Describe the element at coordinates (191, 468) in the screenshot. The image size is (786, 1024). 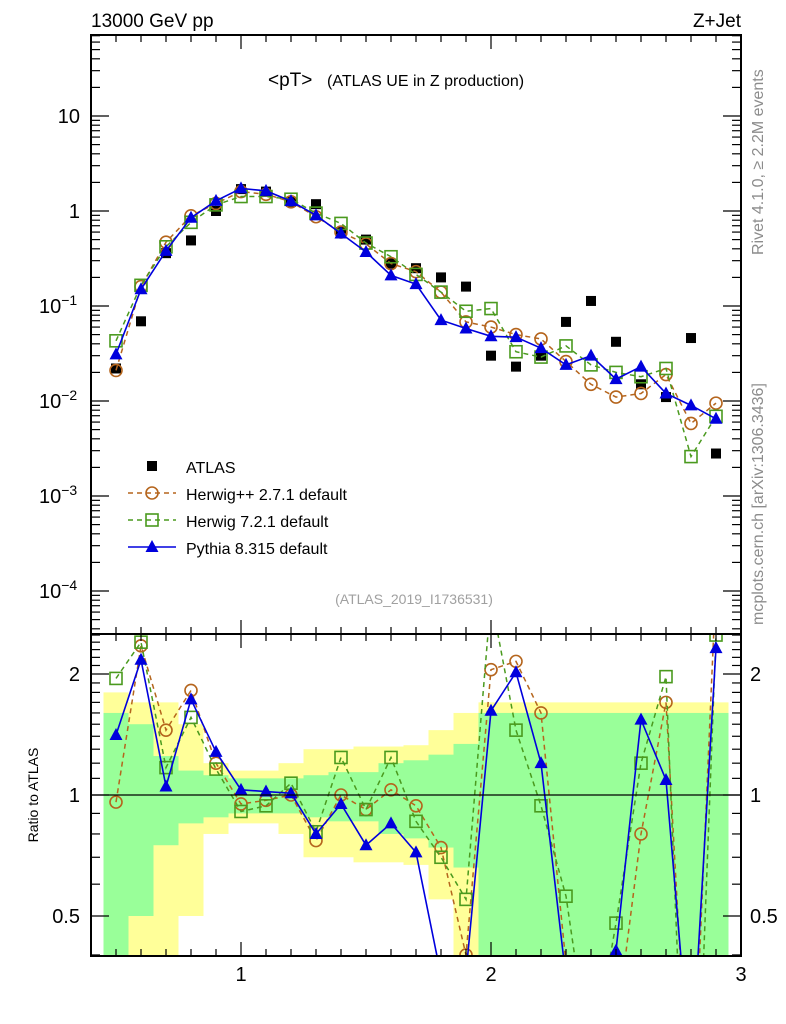
I see `legend-entry-atlas: ATLAS` at that location.